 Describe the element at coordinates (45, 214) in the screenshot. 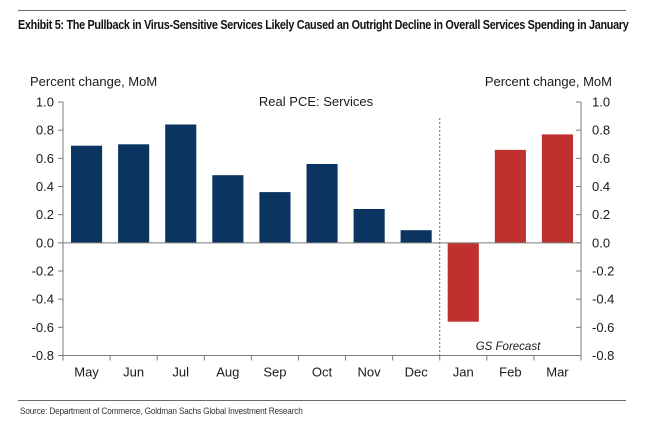

I see `y-tick-label-left: 0.2` at that location.